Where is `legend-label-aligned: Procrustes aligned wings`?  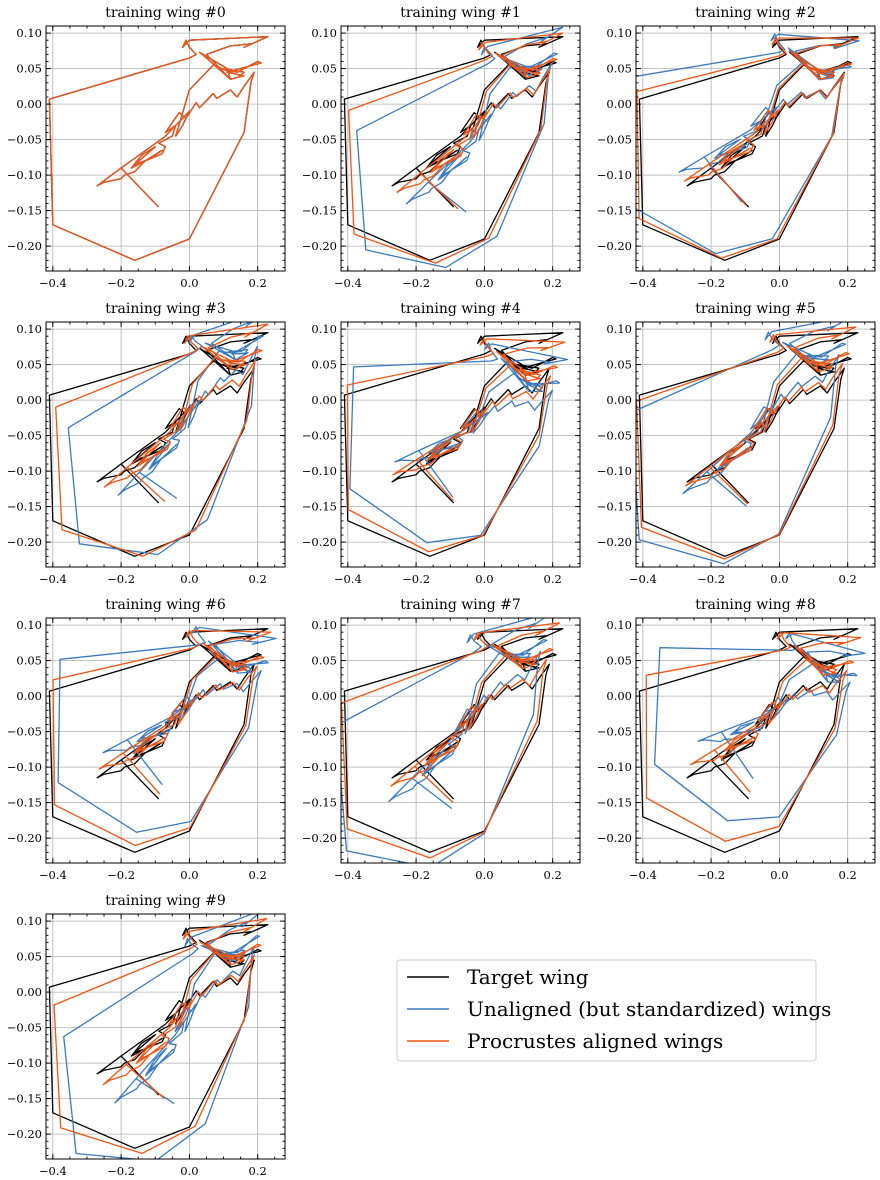
legend-label-aligned: Procrustes aligned wings is located at coordinates (595, 1041).